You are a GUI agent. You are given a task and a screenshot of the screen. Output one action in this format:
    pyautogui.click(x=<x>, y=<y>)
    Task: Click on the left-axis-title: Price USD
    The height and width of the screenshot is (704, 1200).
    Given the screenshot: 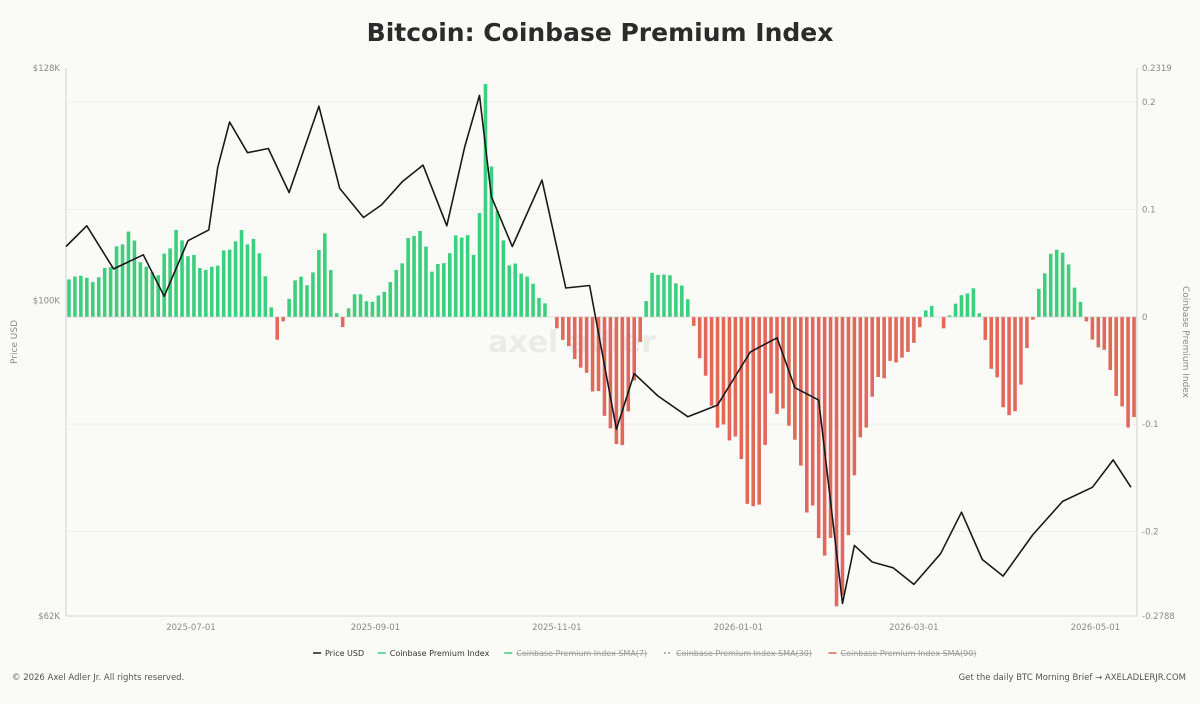 What is the action you would take?
    pyautogui.click(x=15, y=342)
    